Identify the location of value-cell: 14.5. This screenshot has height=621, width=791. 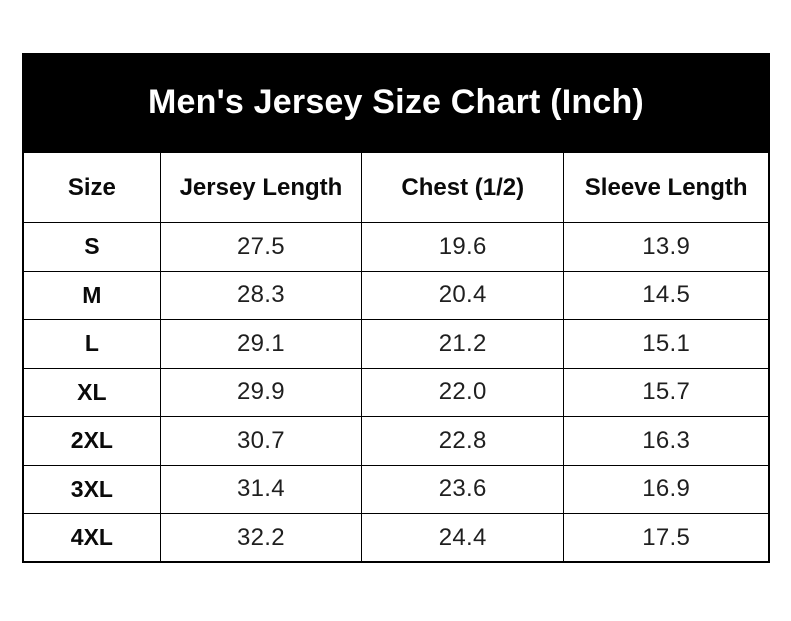
(666, 295).